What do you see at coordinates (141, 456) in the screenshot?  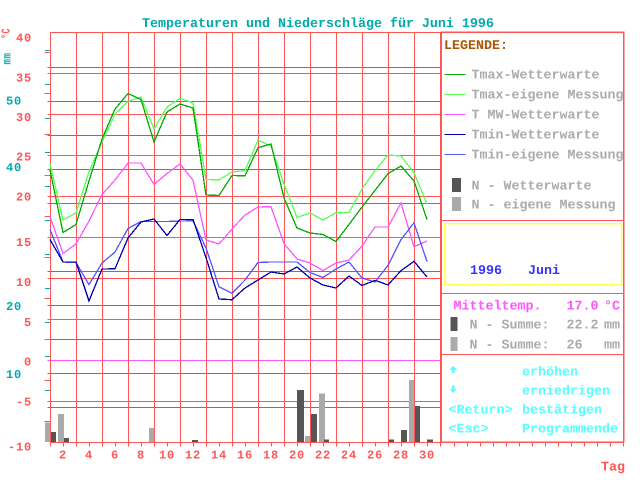 I see `svg-text: 8` at bounding box center [141, 456].